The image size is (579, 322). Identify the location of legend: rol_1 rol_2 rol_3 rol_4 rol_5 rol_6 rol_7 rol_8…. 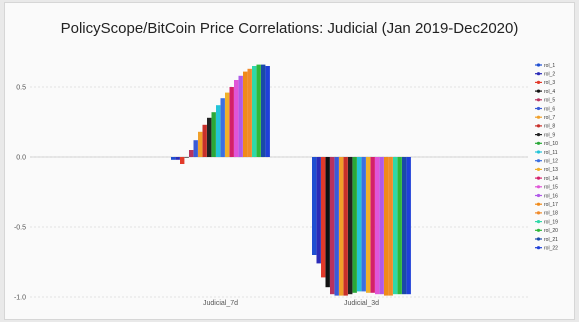
(546, 157).